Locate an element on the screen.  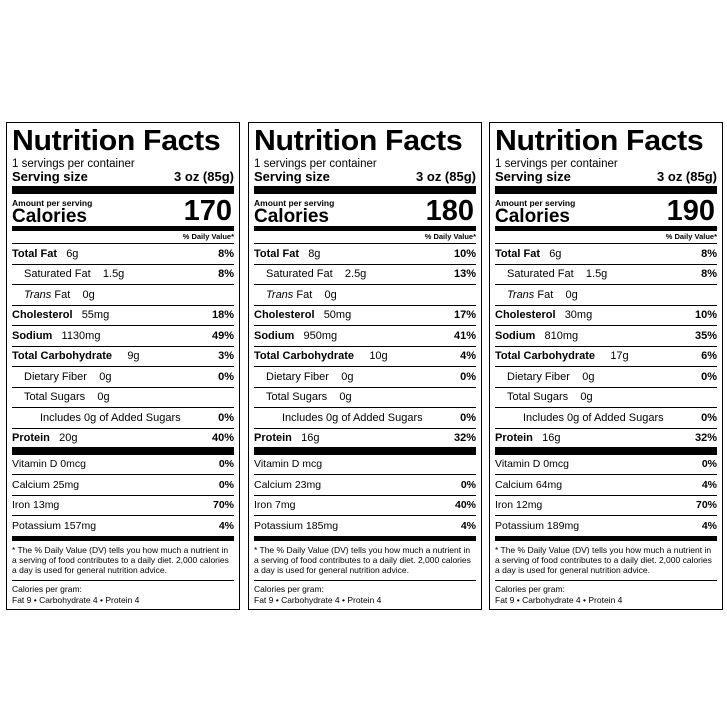
iron-row: Iron 12mg 70% is located at coordinates (606, 506).